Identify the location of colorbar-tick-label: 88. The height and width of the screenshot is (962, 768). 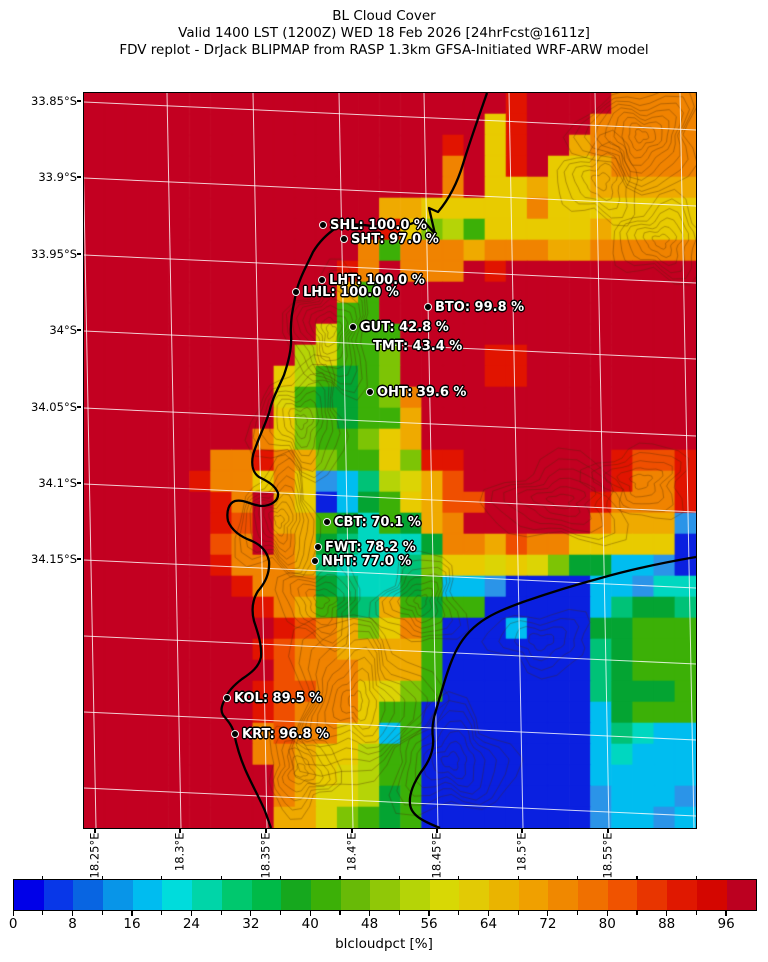
(667, 924).